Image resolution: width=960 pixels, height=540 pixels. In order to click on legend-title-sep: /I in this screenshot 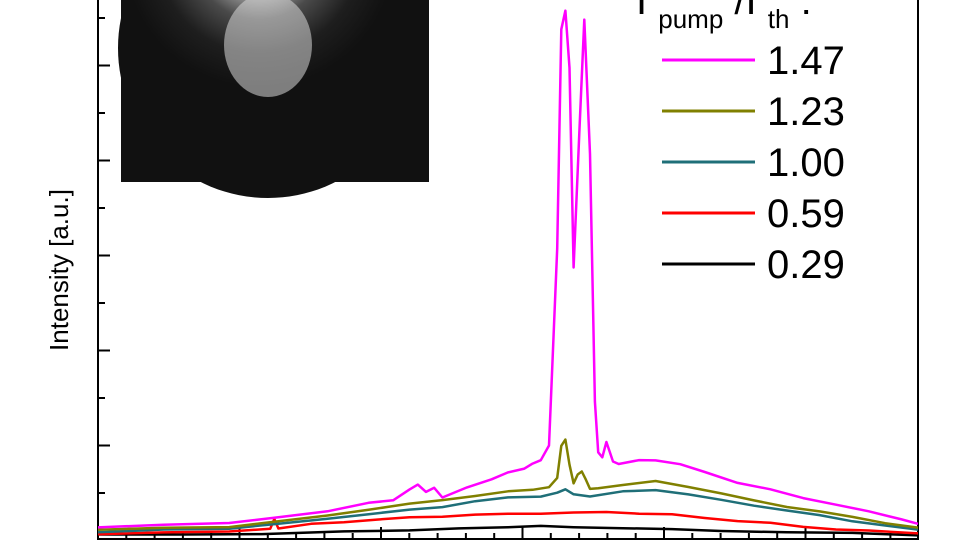, I will do `click(745, 11)`.